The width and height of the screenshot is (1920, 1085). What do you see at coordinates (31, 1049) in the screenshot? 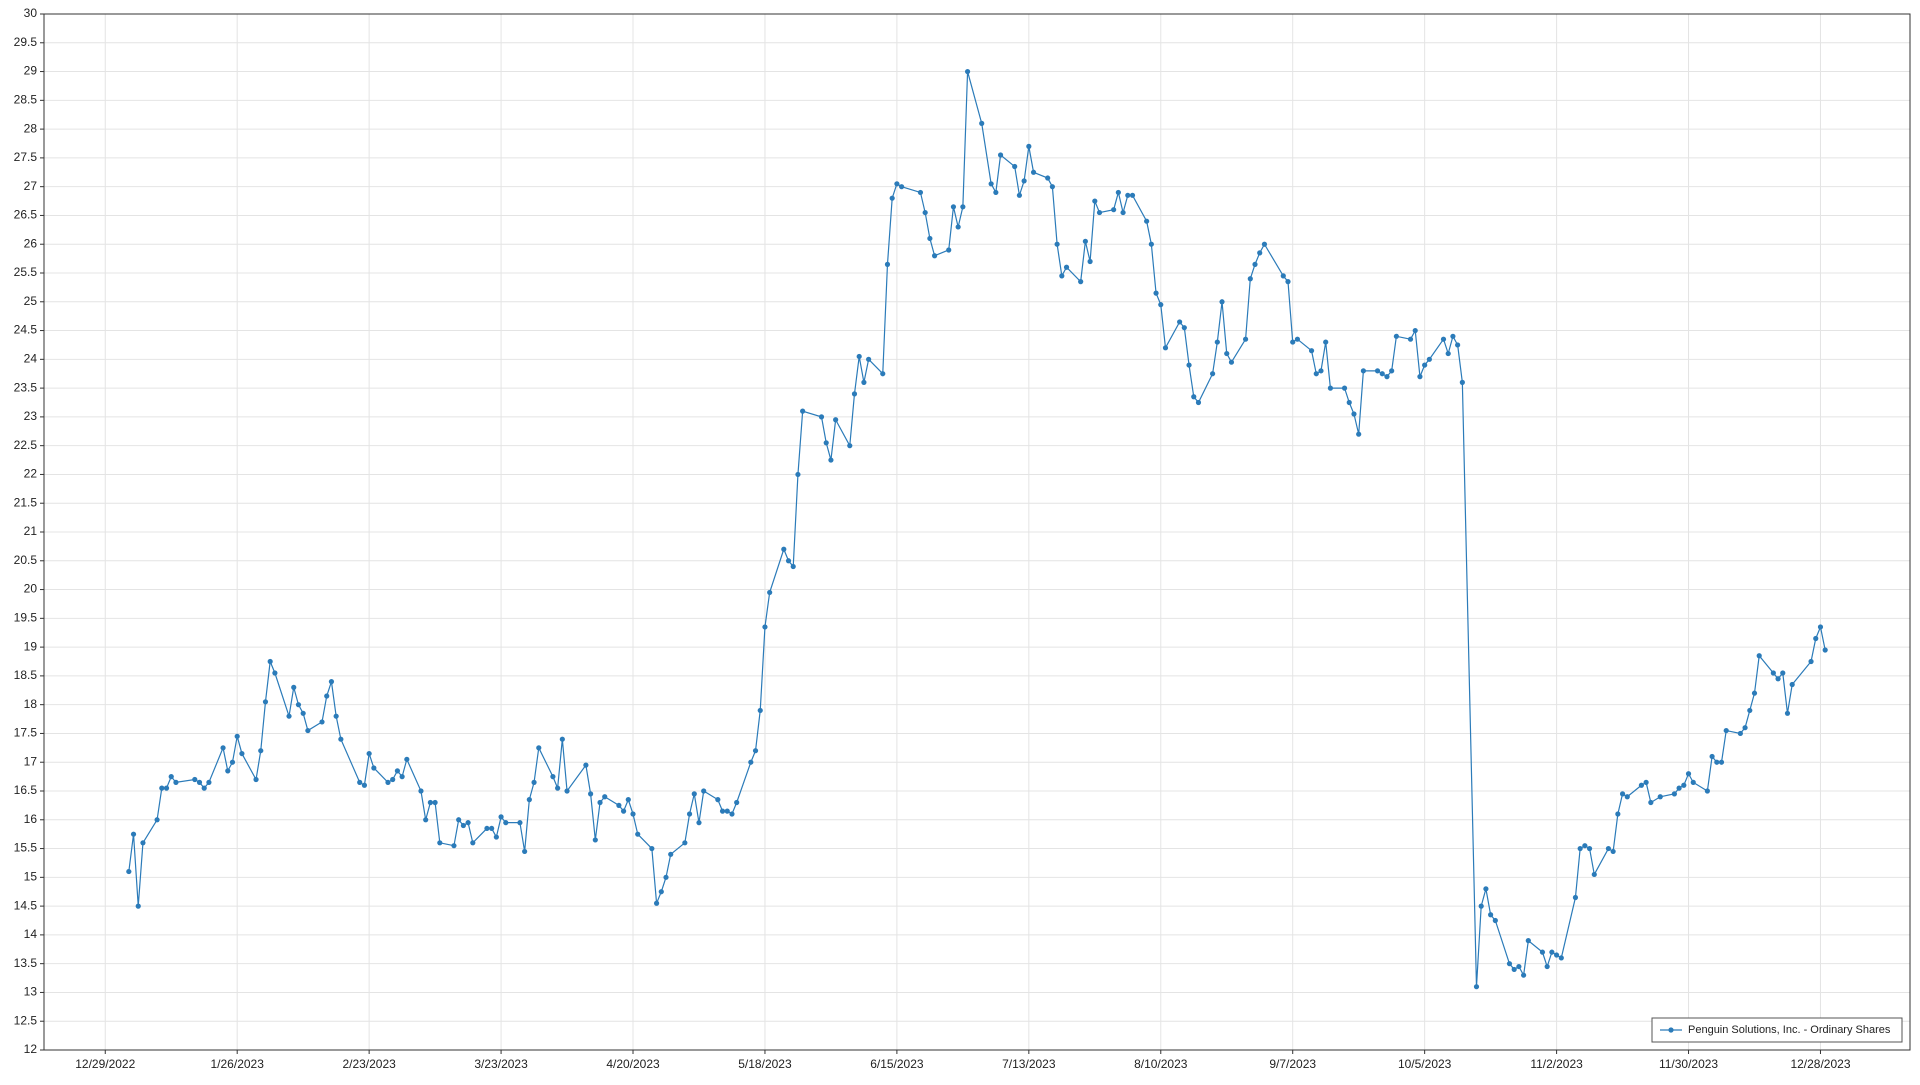
I see `y-tick-label: 12` at bounding box center [31, 1049].